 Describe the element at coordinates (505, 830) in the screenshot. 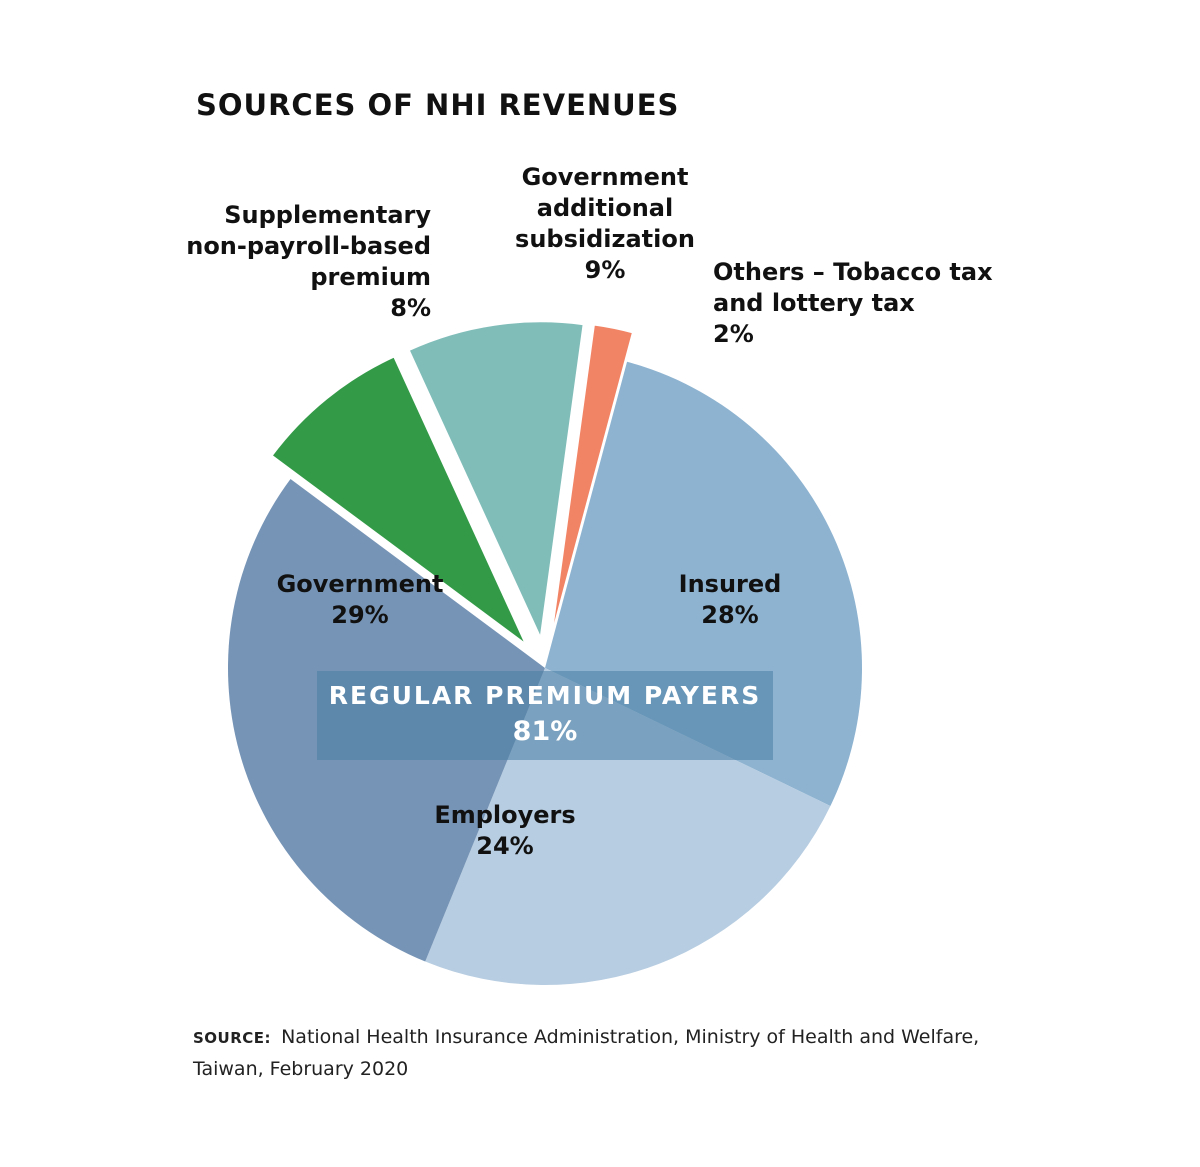

I see `slice-label-employers: Employers 24%` at that location.